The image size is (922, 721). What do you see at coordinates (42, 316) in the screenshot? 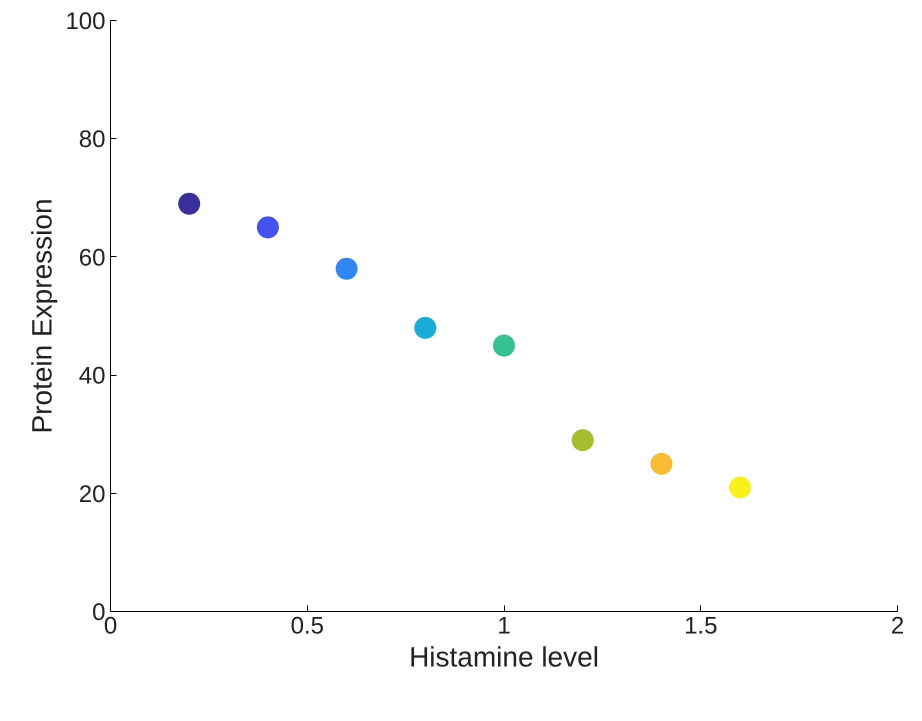
I see `y-axis-title: Protein Expression` at bounding box center [42, 316].